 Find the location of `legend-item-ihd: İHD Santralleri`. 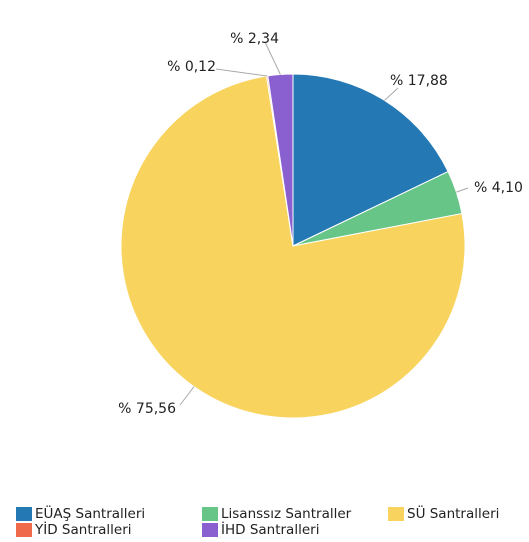

legend-item-ihd: İHD Santralleri is located at coordinates (260, 530).